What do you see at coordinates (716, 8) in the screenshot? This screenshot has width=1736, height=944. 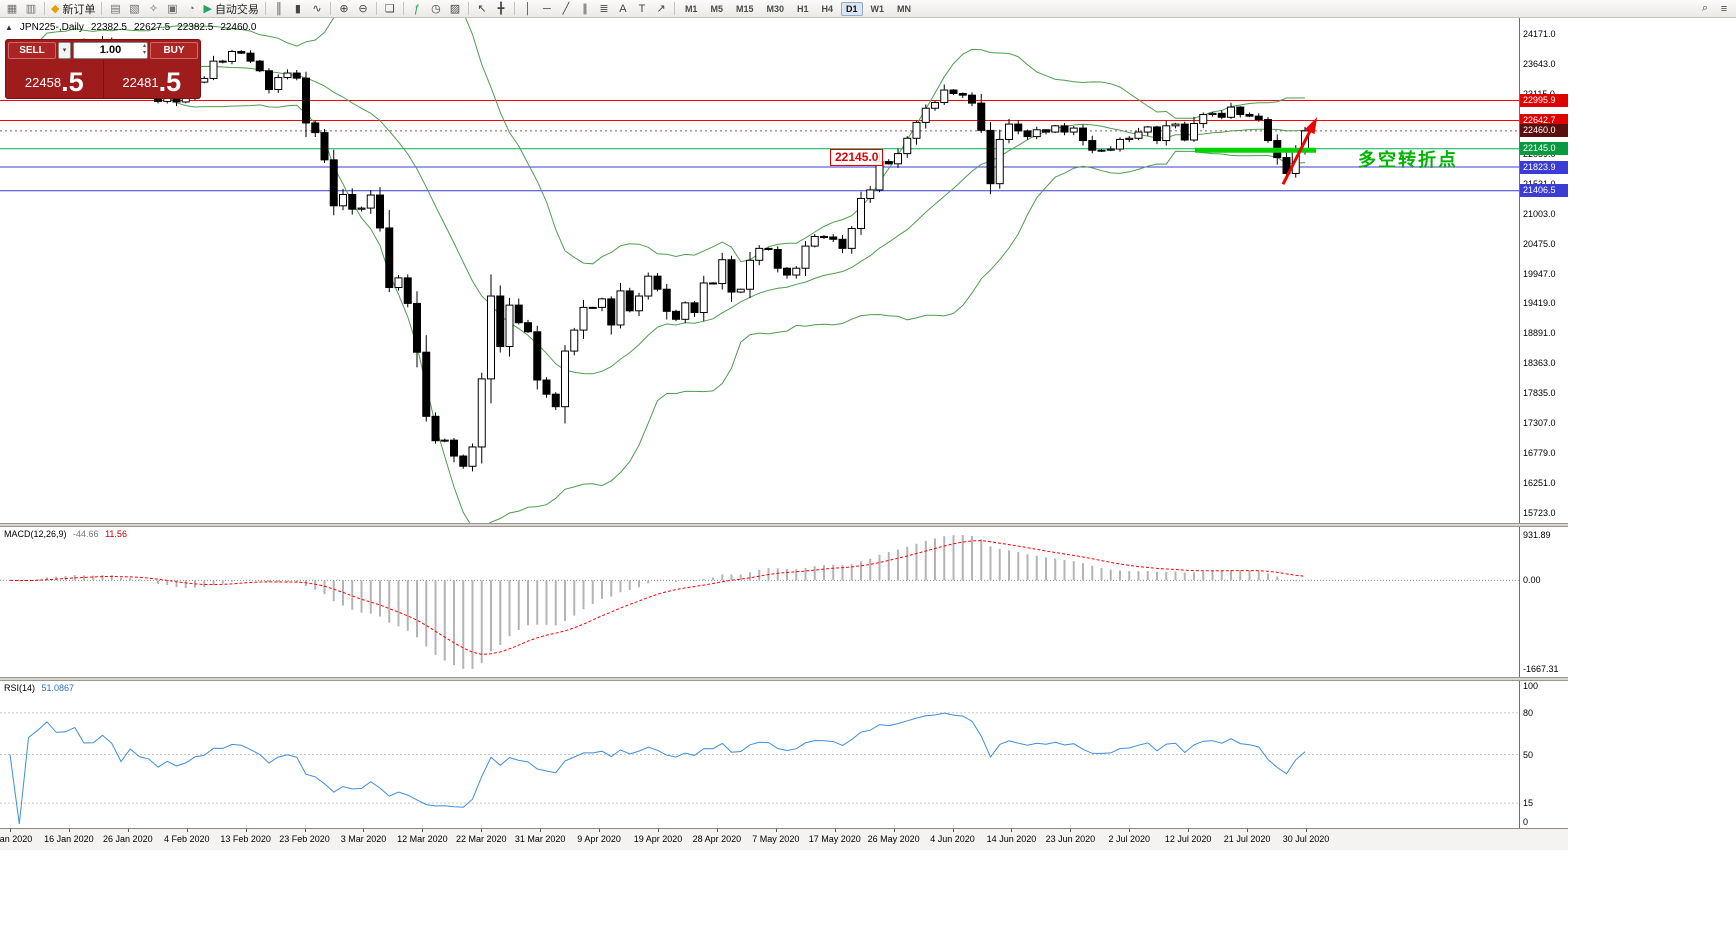 I see `timeframe-m5-button: M5` at bounding box center [716, 8].